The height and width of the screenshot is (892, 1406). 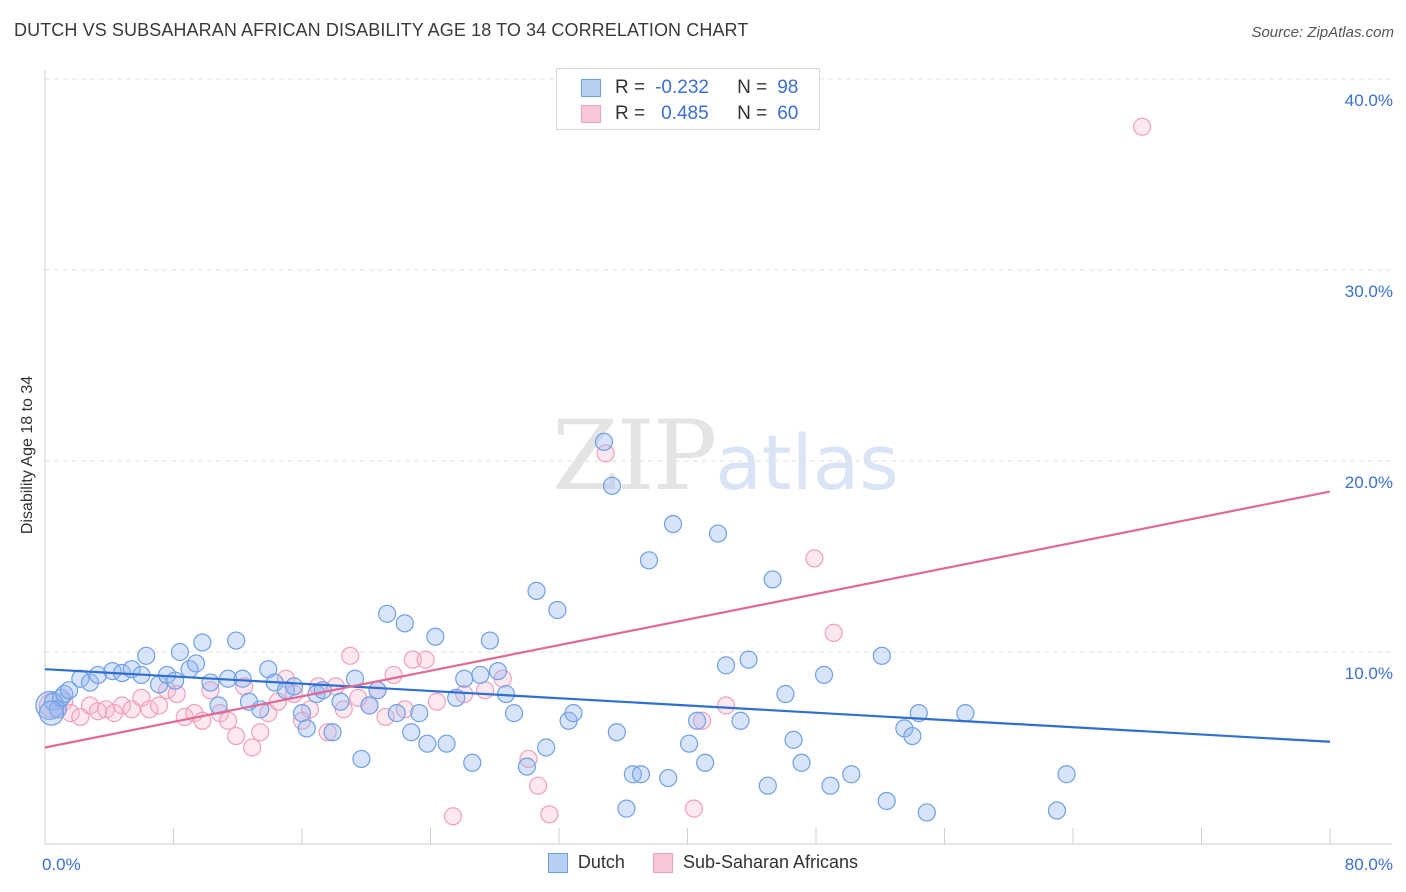 I want to click on series-legend-subsaharan: Sub-Saharan Africans, so click(x=755, y=862).